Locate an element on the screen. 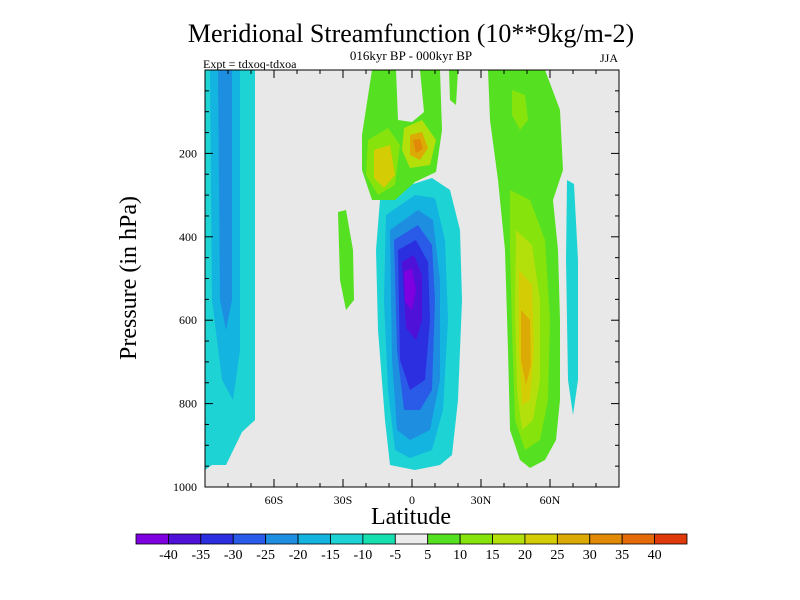 Image resolution: width=800 pixels, height=600 pixels. y-tick-label: 600 is located at coordinates (188, 320).